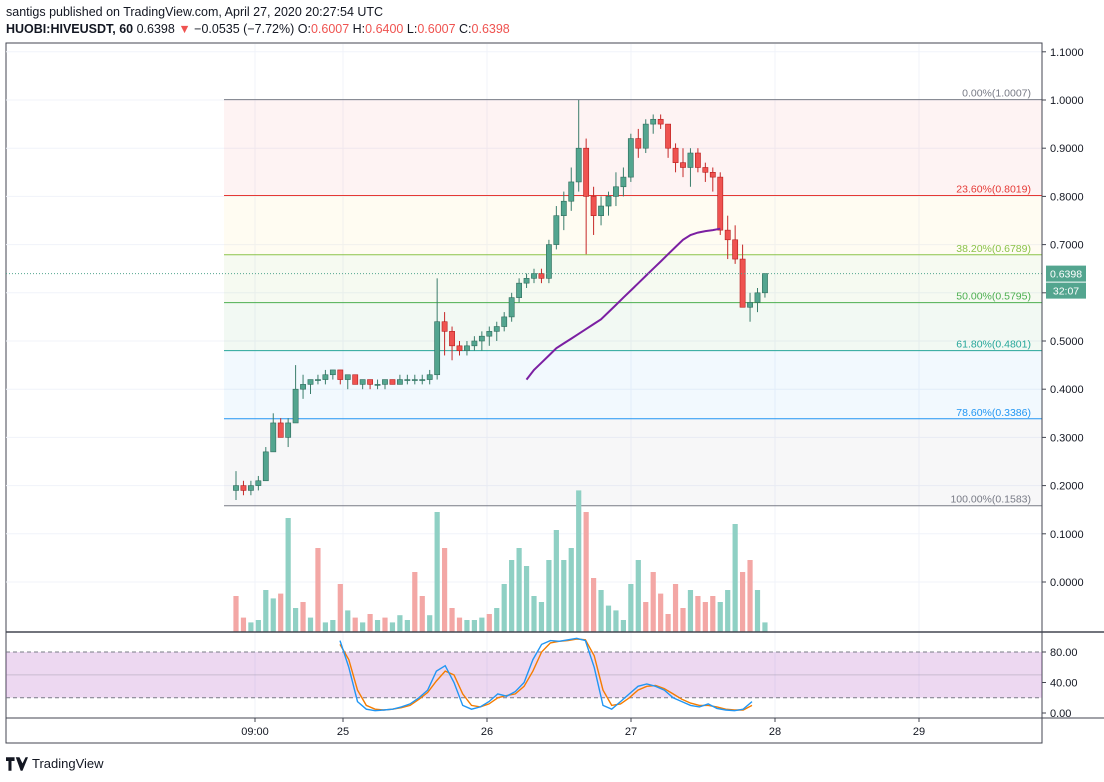  What do you see at coordinates (490, 29) in the screenshot?
I see `close-value: 0.6398` at bounding box center [490, 29].